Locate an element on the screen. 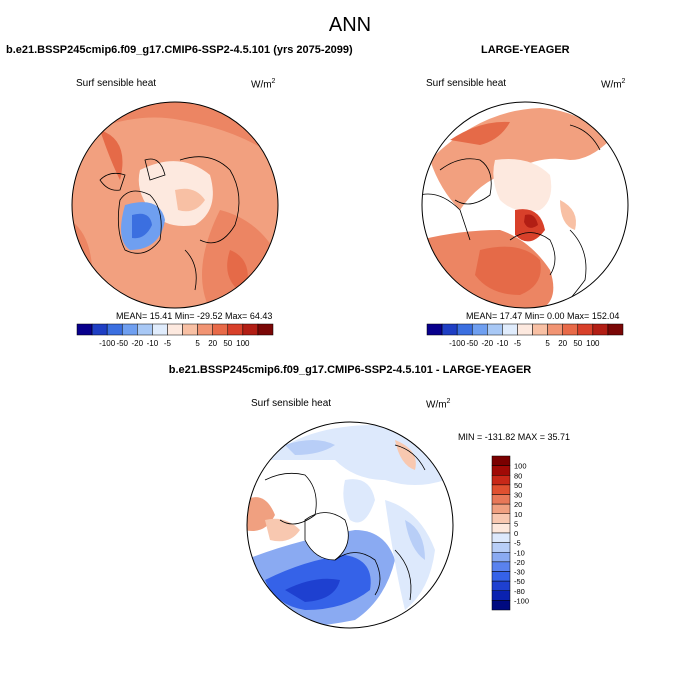 This screenshot has width=700, height=700. panel1-stats: MEAN= 15.41 Min= -29.52 Max= 64.43 is located at coordinates (194, 316).